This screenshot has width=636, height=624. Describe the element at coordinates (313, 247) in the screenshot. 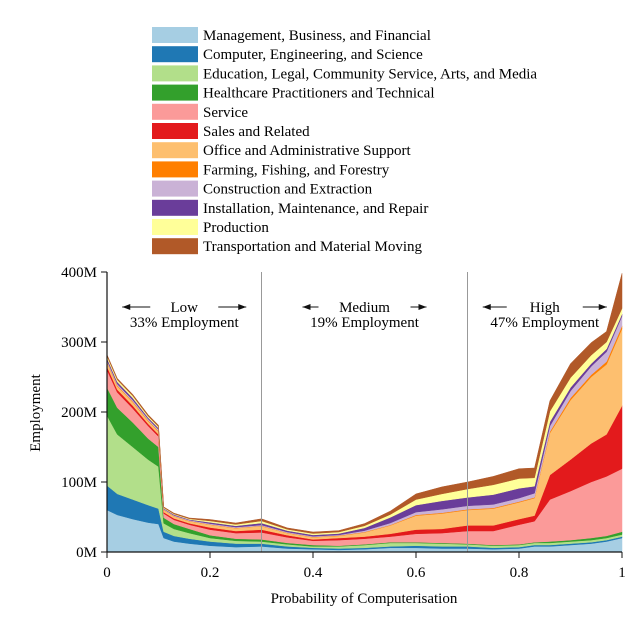

I see `legend-label: Transportation and Material Moving` at that location.